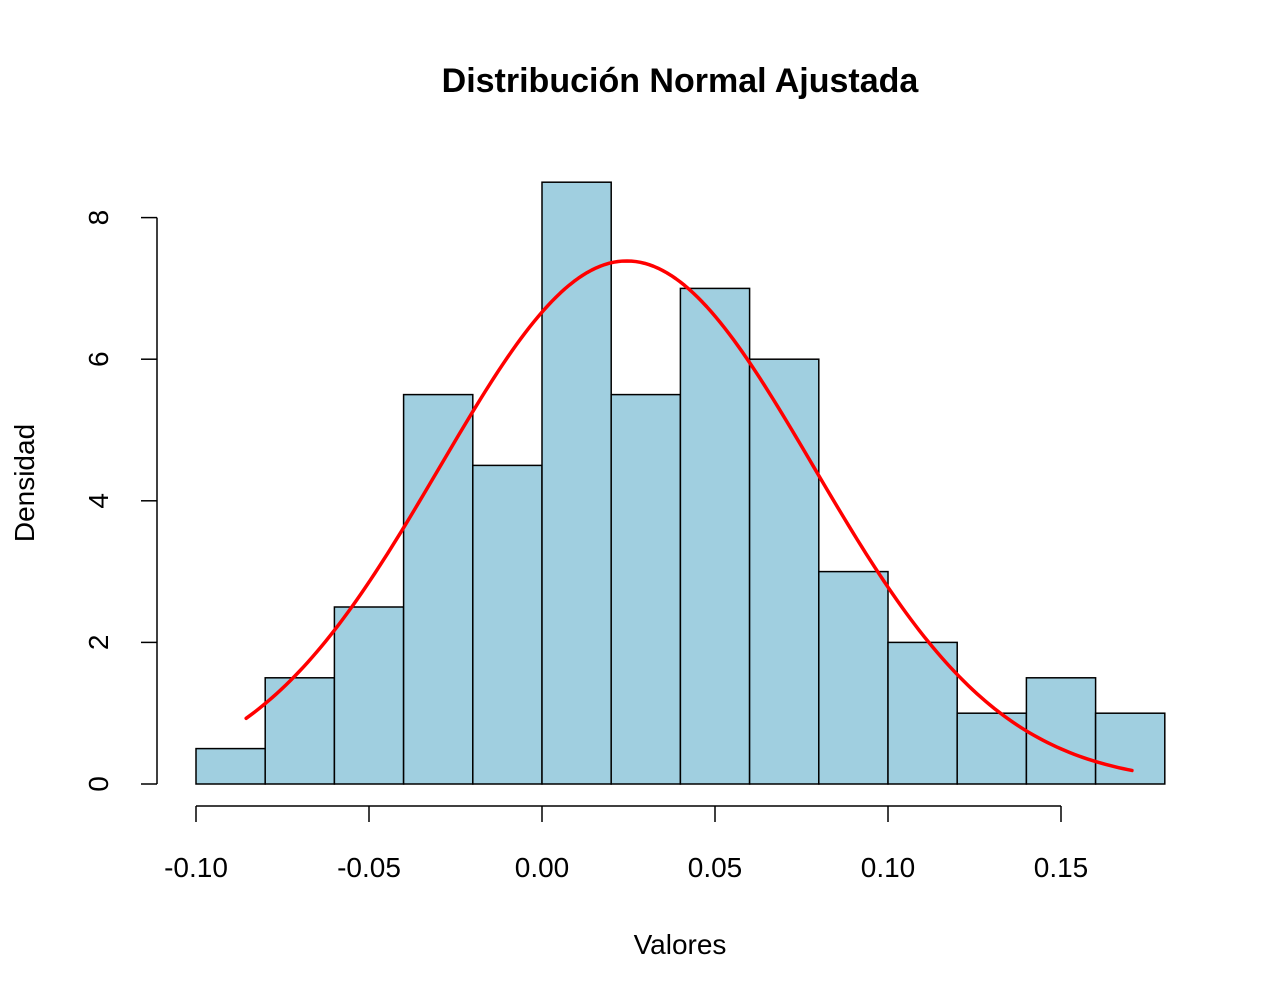 The width and height of the screenshot is (1284, 1004). What do you see at coordinates (120, 501) in the screenshot?
I see `y-axis: 0 2 4 6 8` at bounding box center [120, 501].